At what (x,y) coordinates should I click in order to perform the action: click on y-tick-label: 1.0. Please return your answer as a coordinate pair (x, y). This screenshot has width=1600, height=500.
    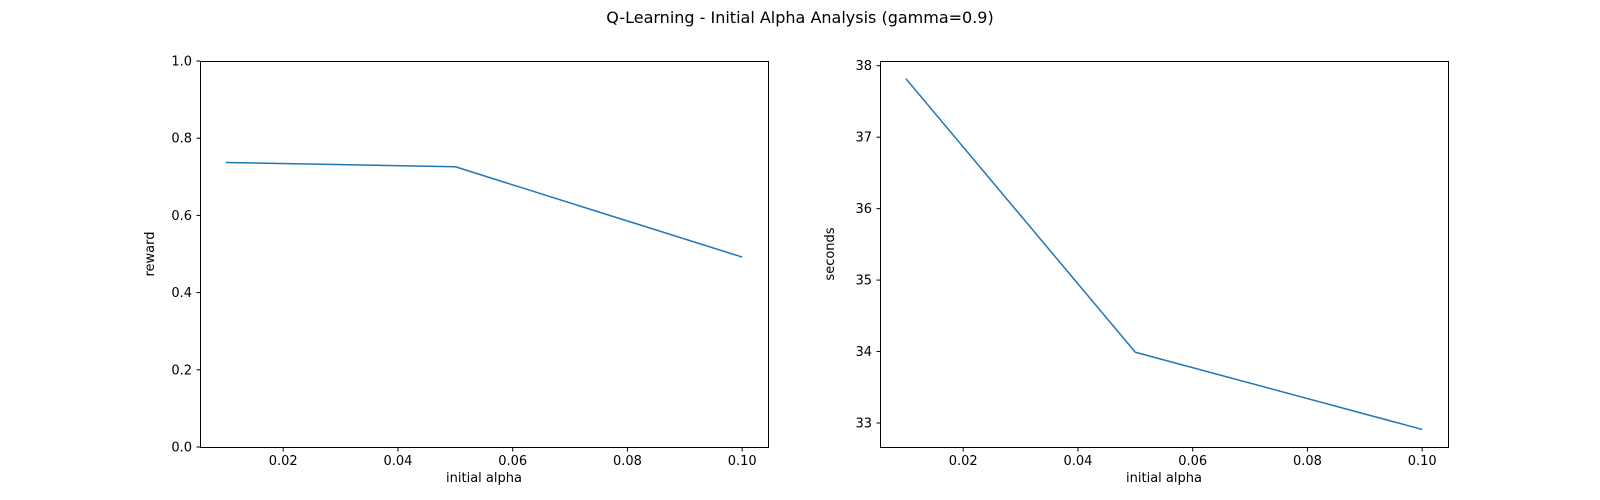
    Looking at the image, I should click on (181, 62).